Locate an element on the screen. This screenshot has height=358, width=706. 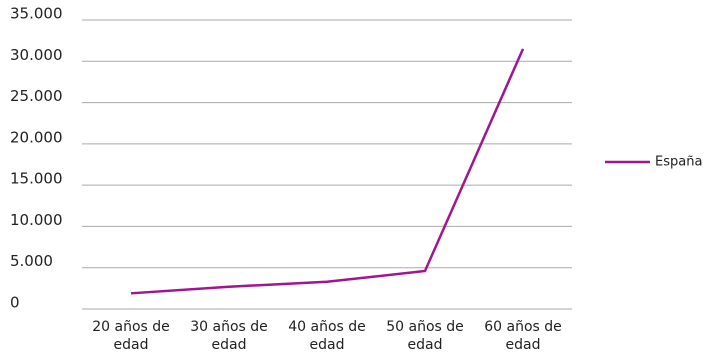
x-tick-label: 60 años de edad is located at coordinates (523, 336).